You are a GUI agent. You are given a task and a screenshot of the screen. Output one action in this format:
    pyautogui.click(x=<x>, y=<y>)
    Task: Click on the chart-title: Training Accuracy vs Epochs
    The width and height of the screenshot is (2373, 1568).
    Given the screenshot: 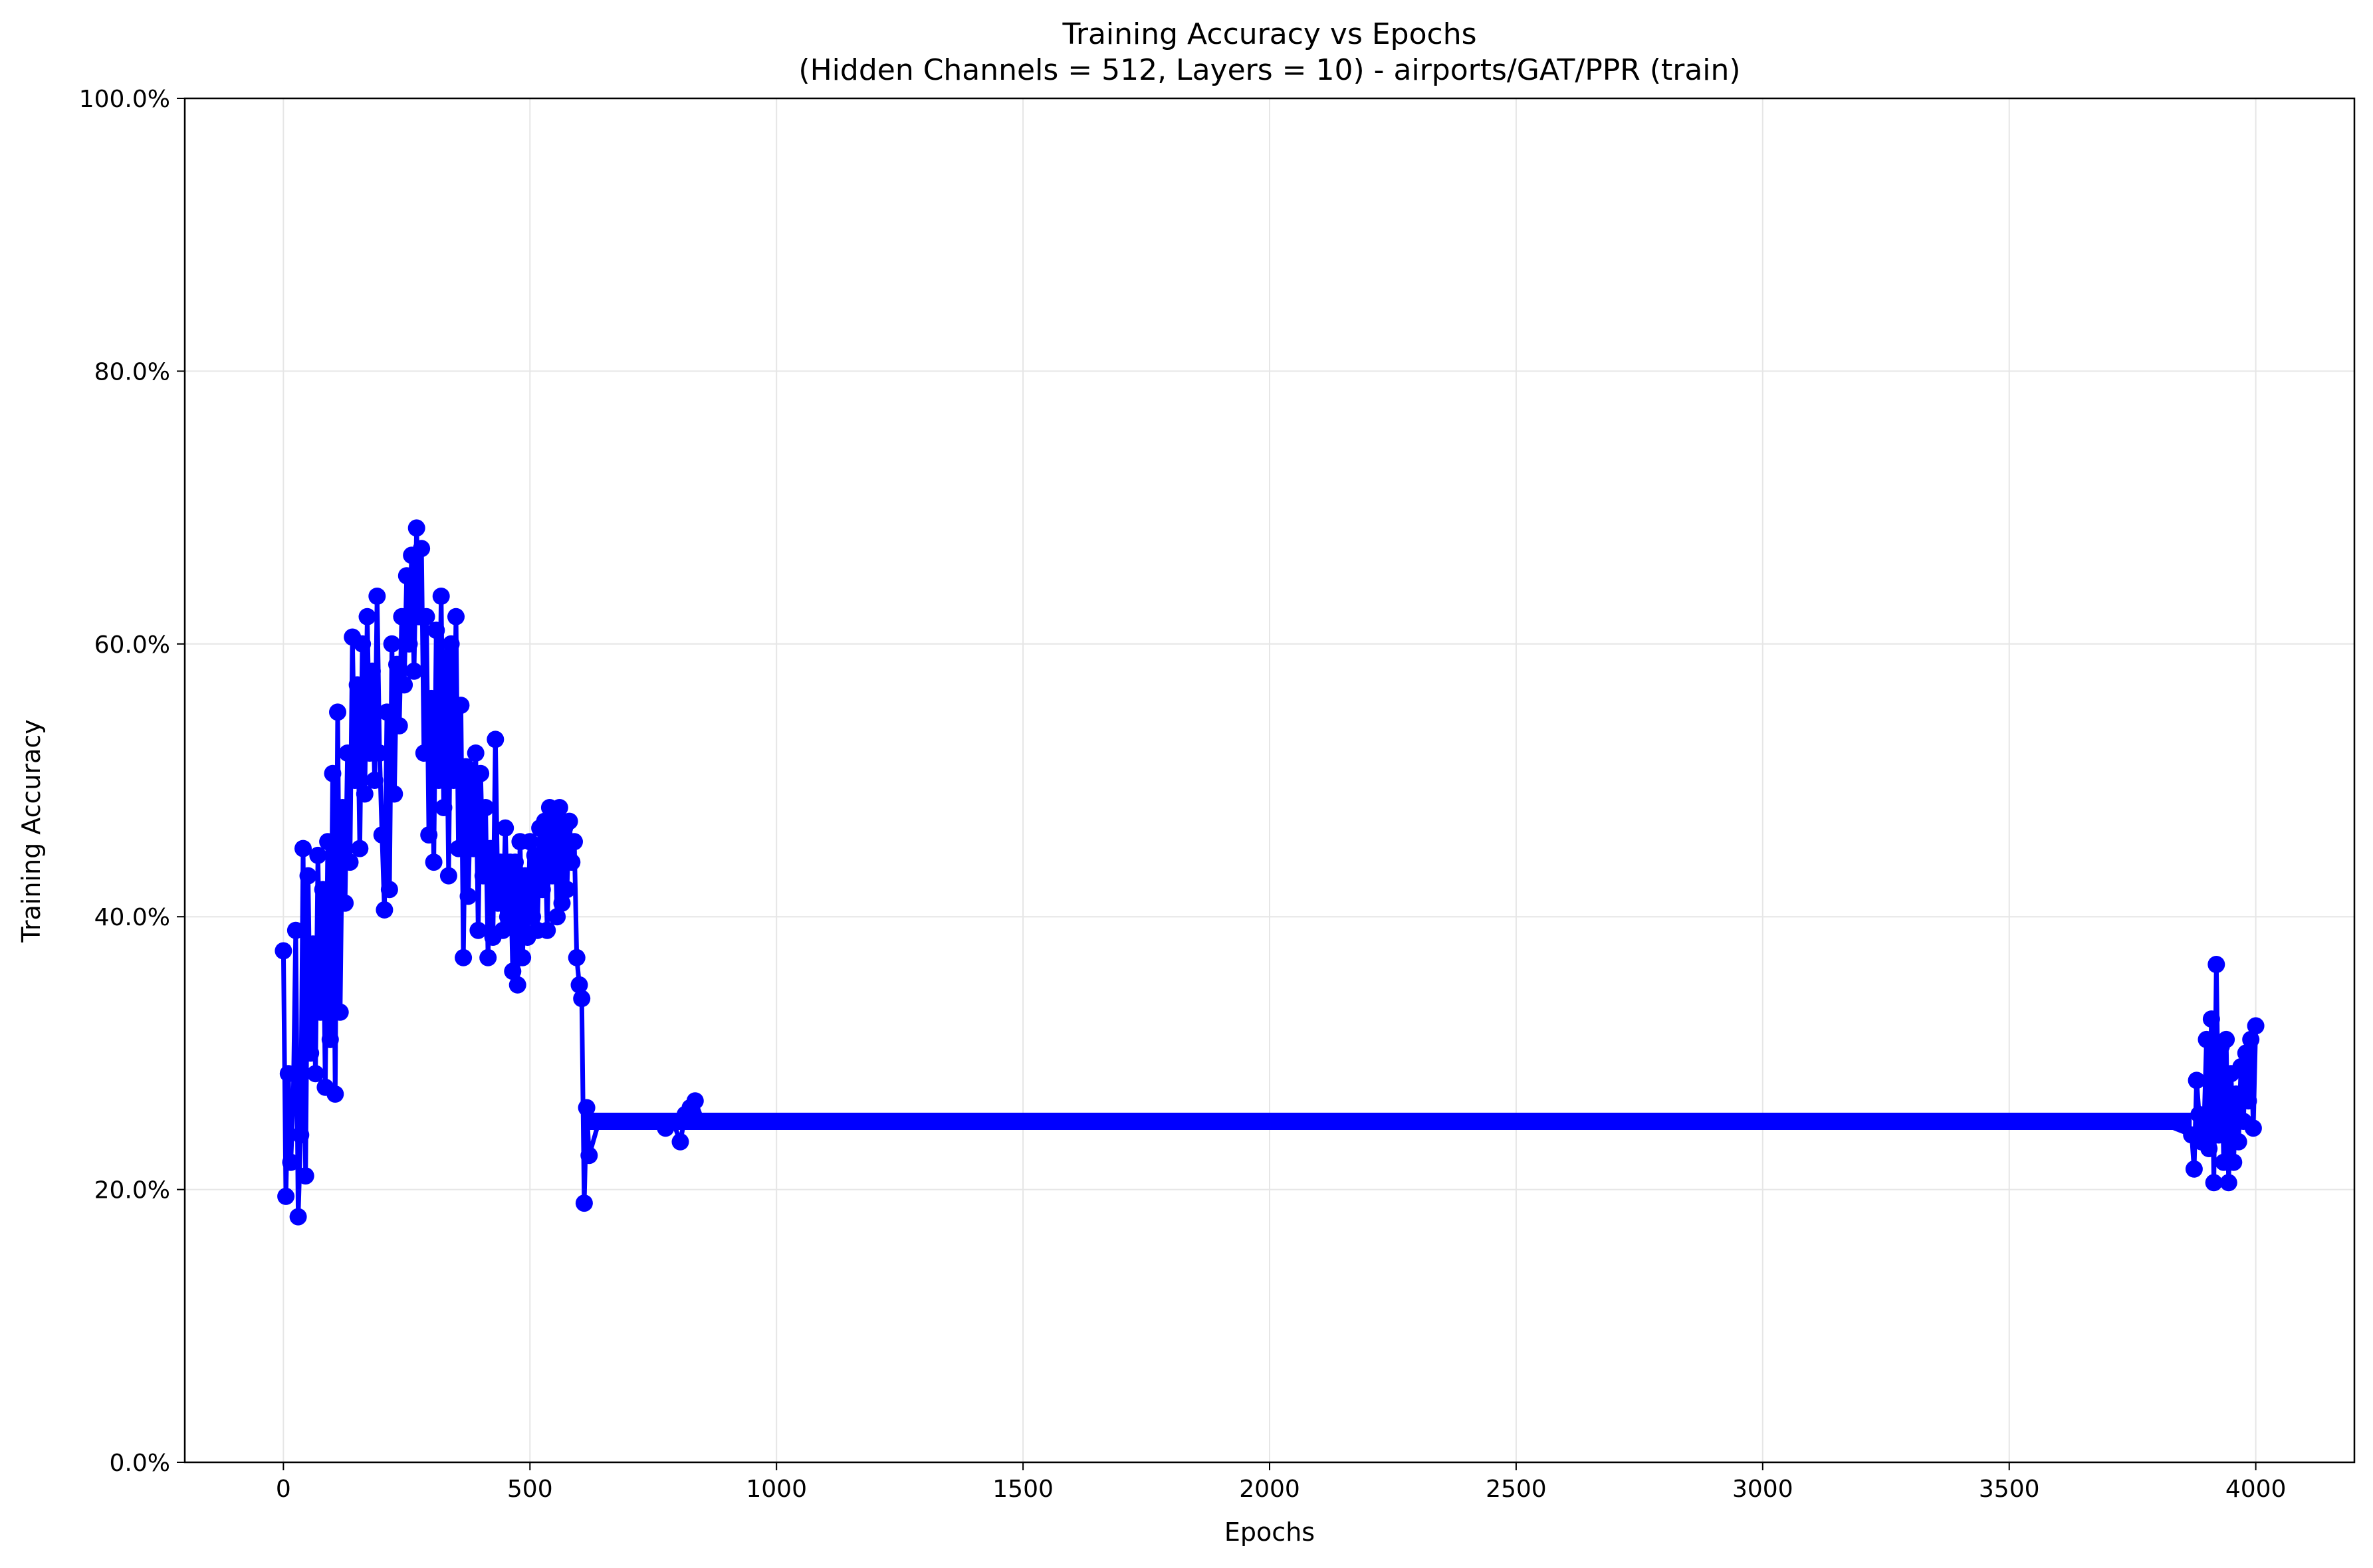 What is the action you would take?
    pyautogui.click(x=1269, y=34)
    